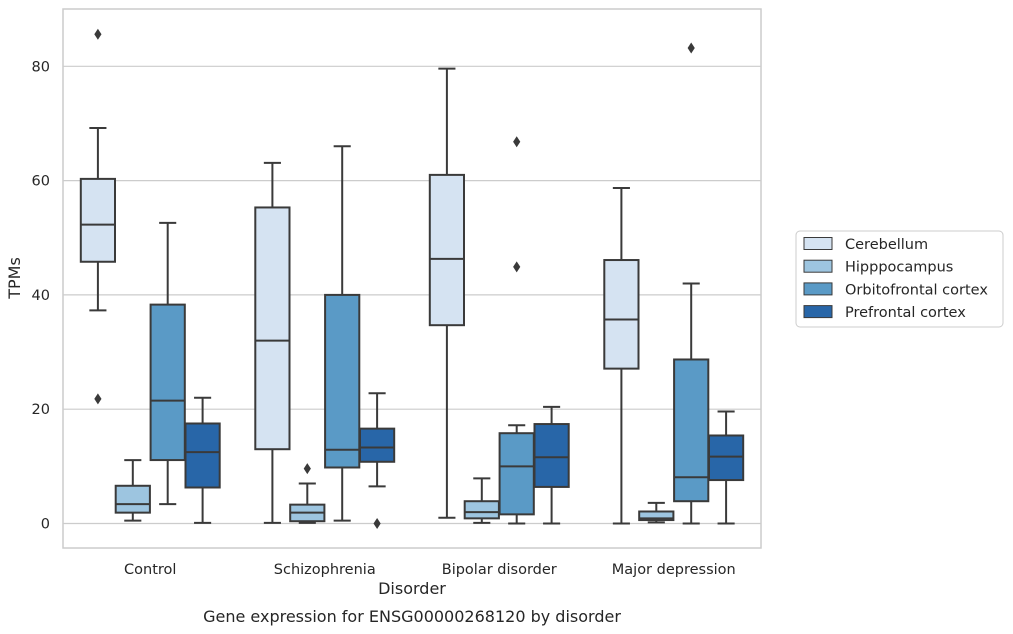 Image resolution: width=1013 pixels, height=634 pixels. I want to click on y-tick-label: 60, so click(41, 182).